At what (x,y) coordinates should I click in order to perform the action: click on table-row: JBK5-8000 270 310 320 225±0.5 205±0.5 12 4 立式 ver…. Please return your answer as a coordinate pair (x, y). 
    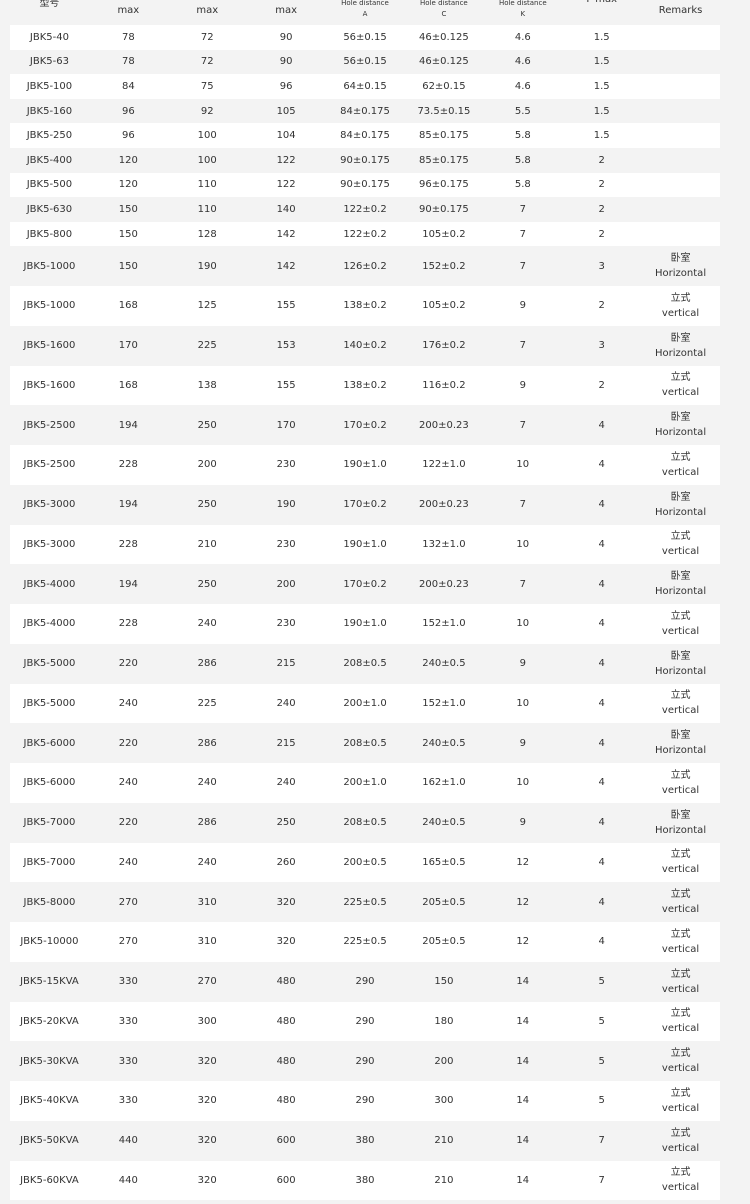
    Looking at the image, I should click on (365, 902).